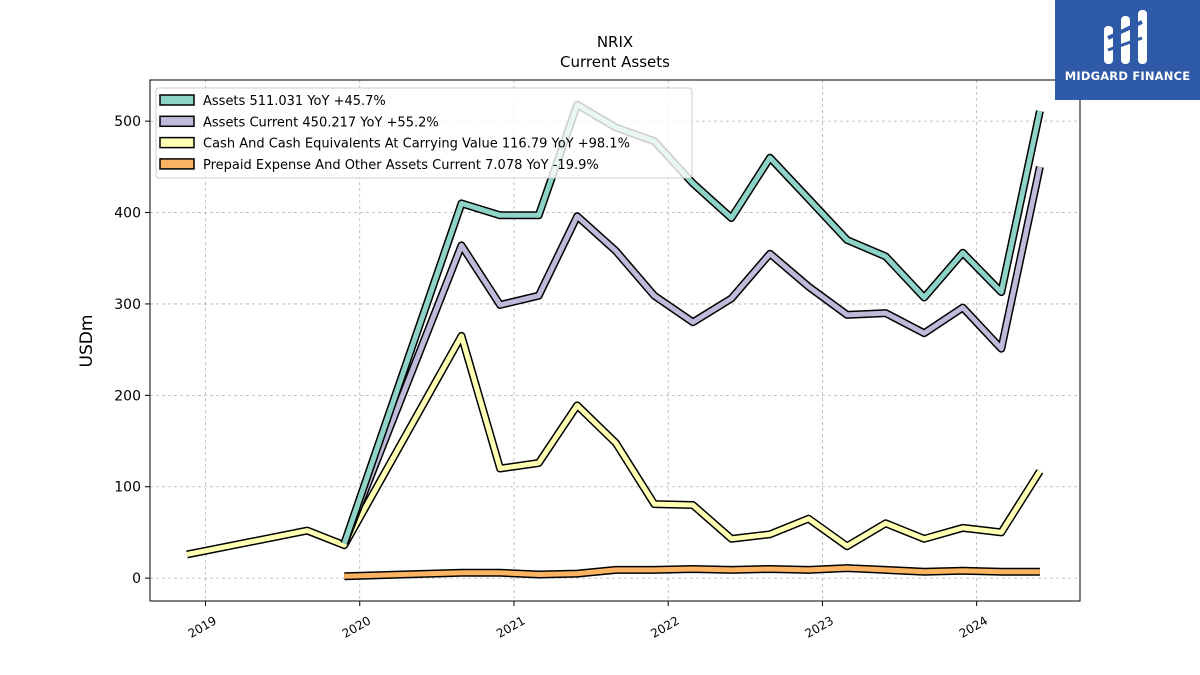 The image size is (1200, 675). I want to click on x-axis: 2019 2020 2021 2022 2023 2024, so click(588, 621).